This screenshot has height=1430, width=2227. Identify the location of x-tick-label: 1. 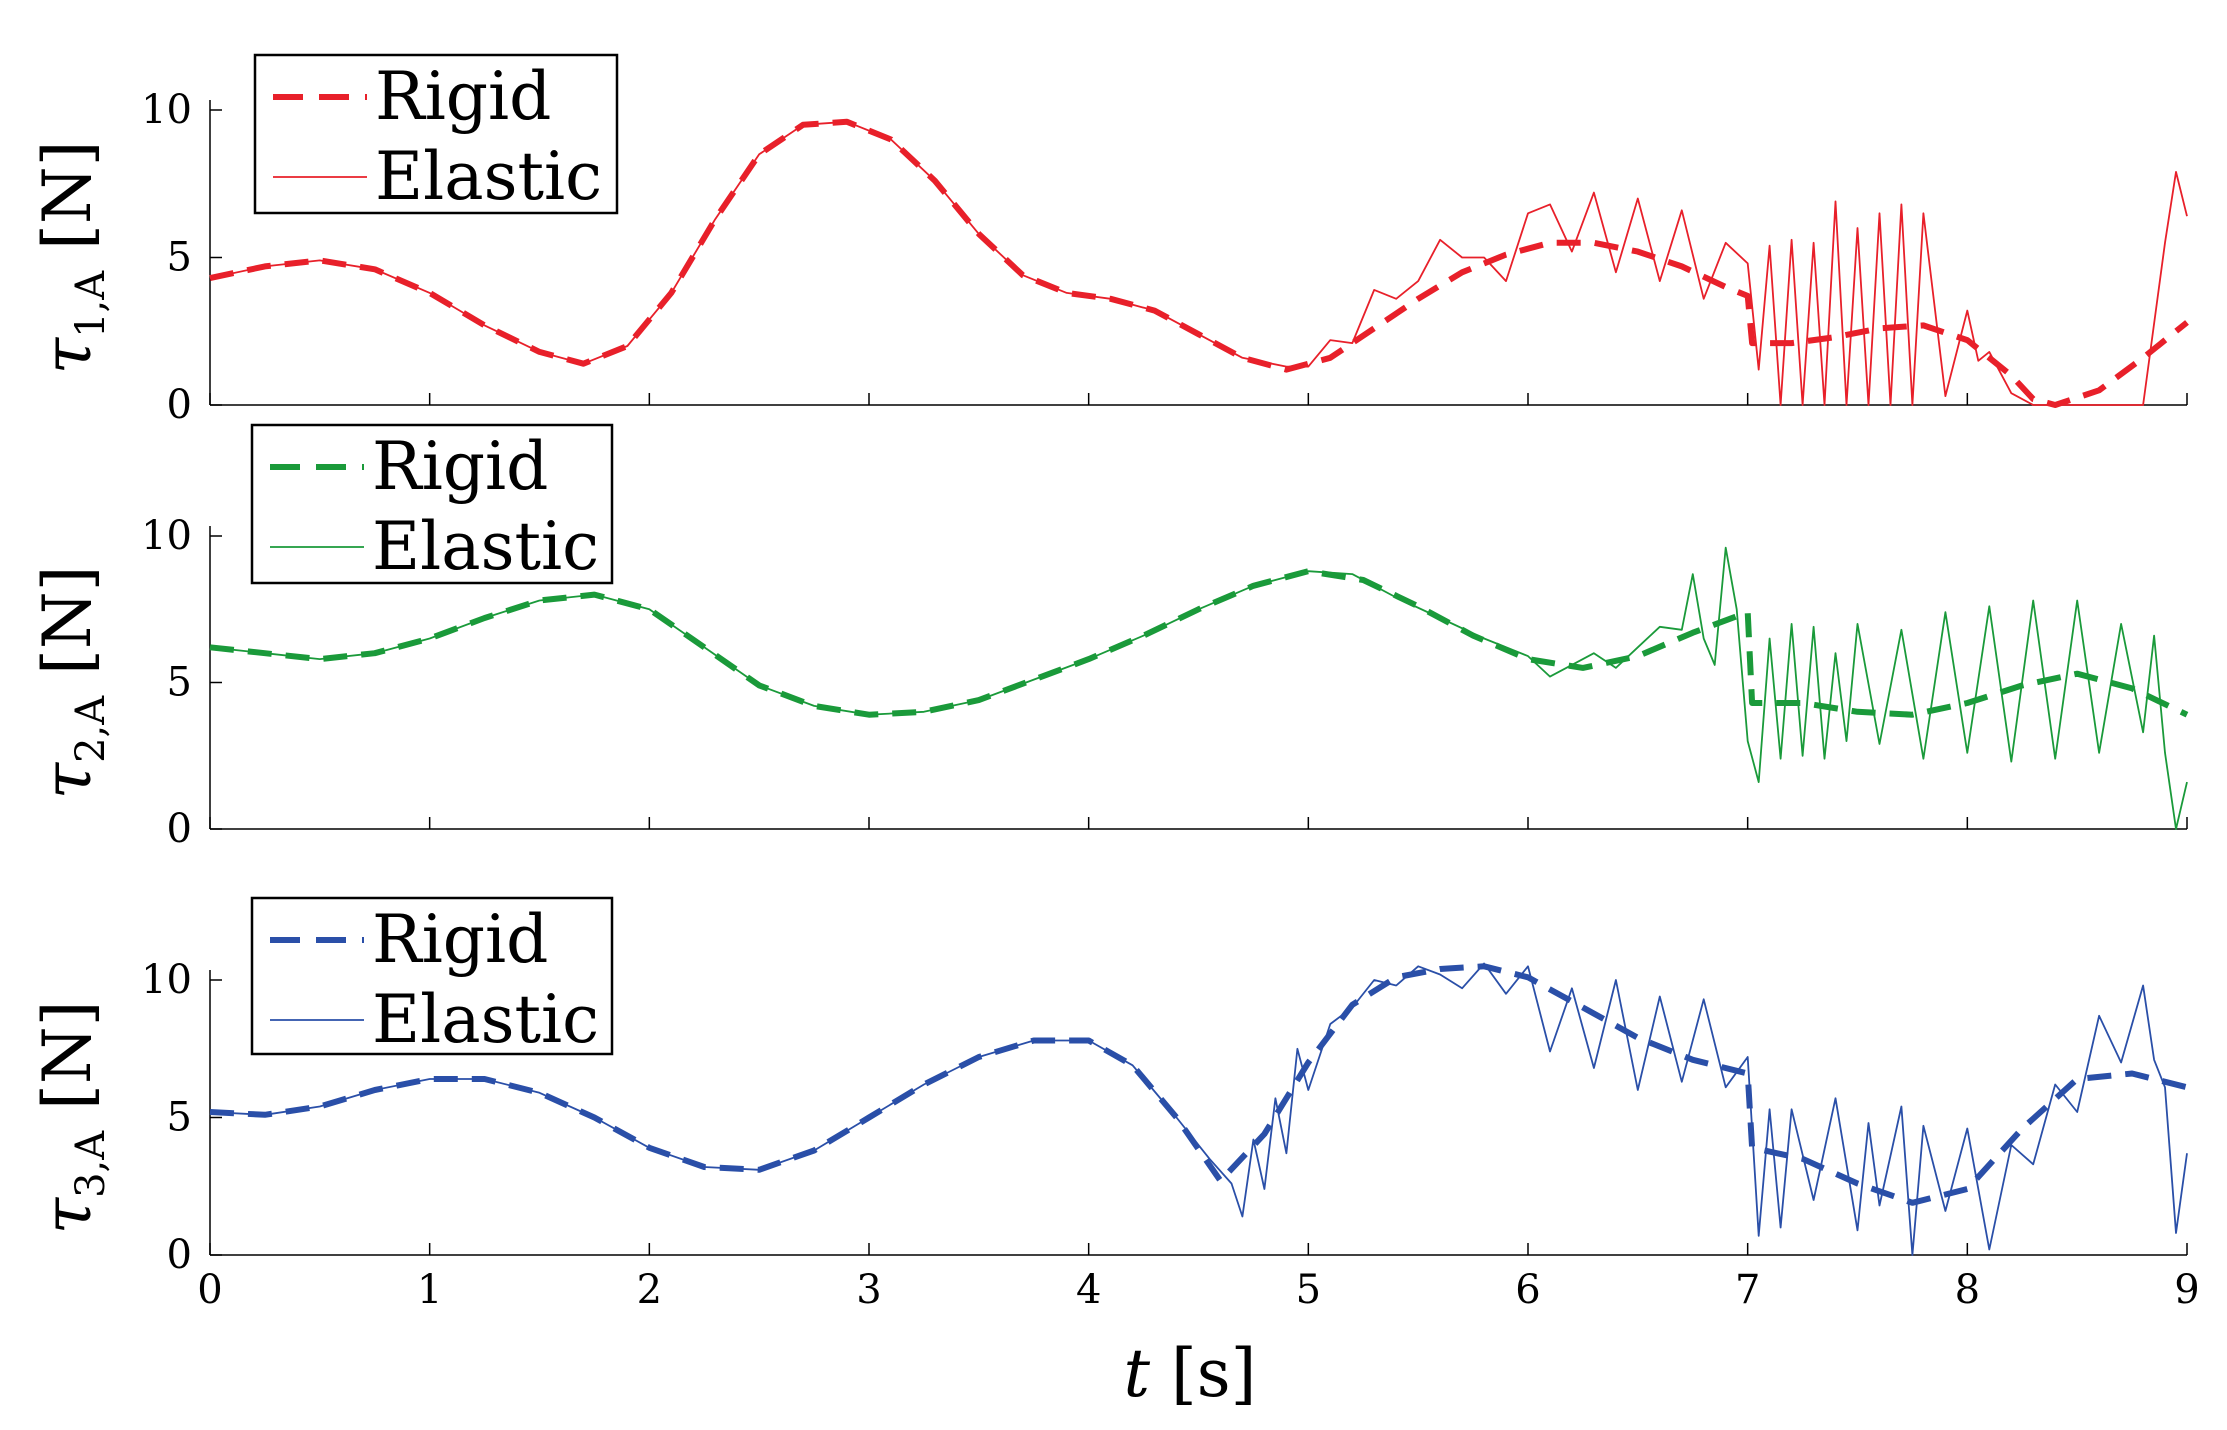
(429, 1290).